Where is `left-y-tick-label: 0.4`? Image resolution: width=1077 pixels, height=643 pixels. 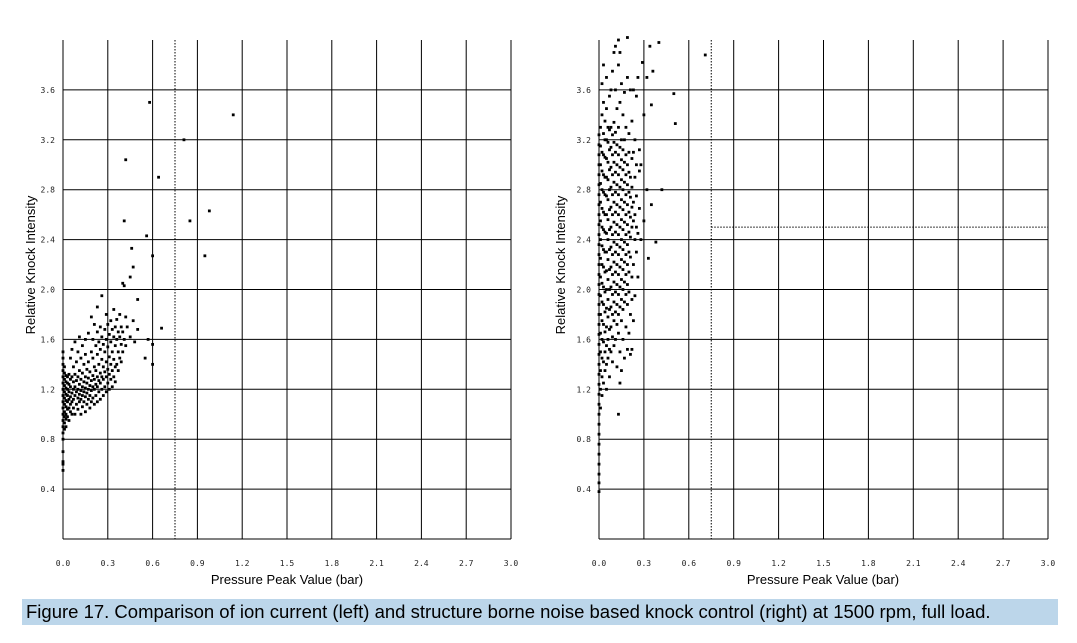
left-y-tick-label: 0.4 is located at coordinates (48, 489).